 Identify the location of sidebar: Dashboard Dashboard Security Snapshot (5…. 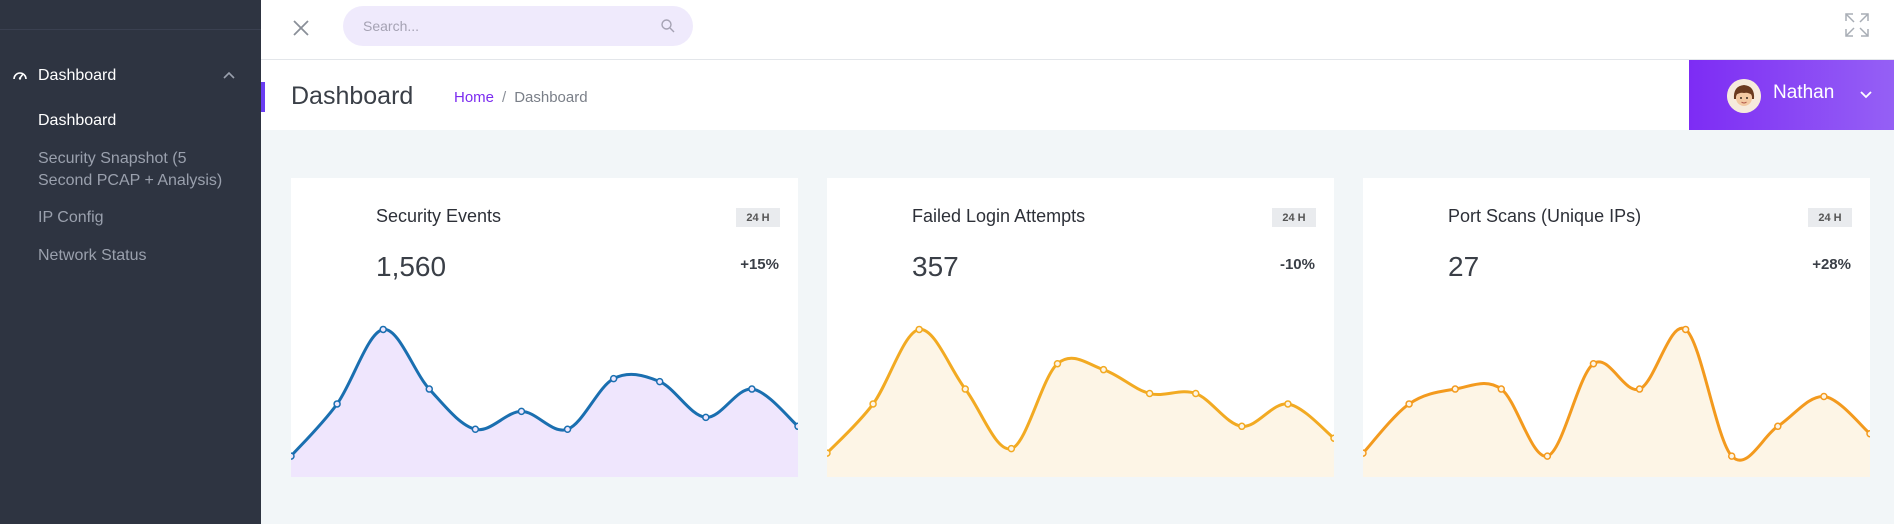
(130, 262).